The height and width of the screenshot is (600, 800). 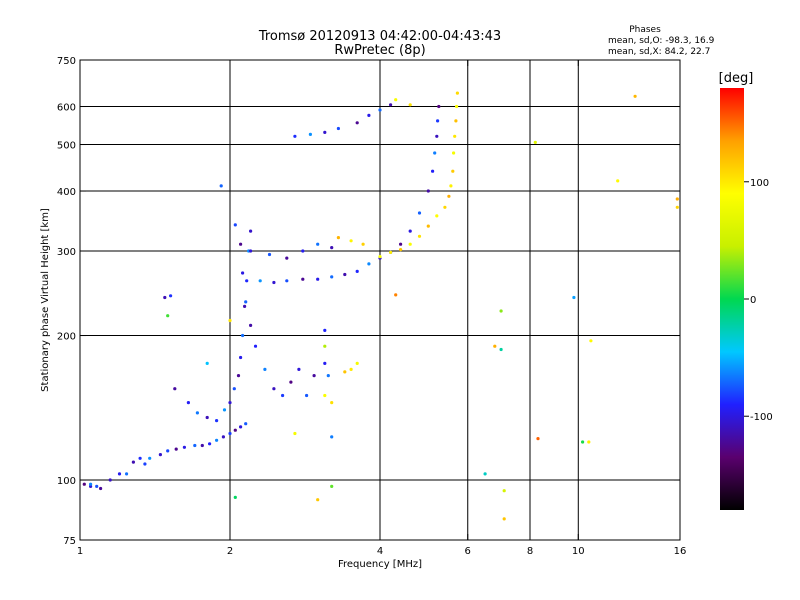 I want to click on colorbar, so click(x=732, y=299).